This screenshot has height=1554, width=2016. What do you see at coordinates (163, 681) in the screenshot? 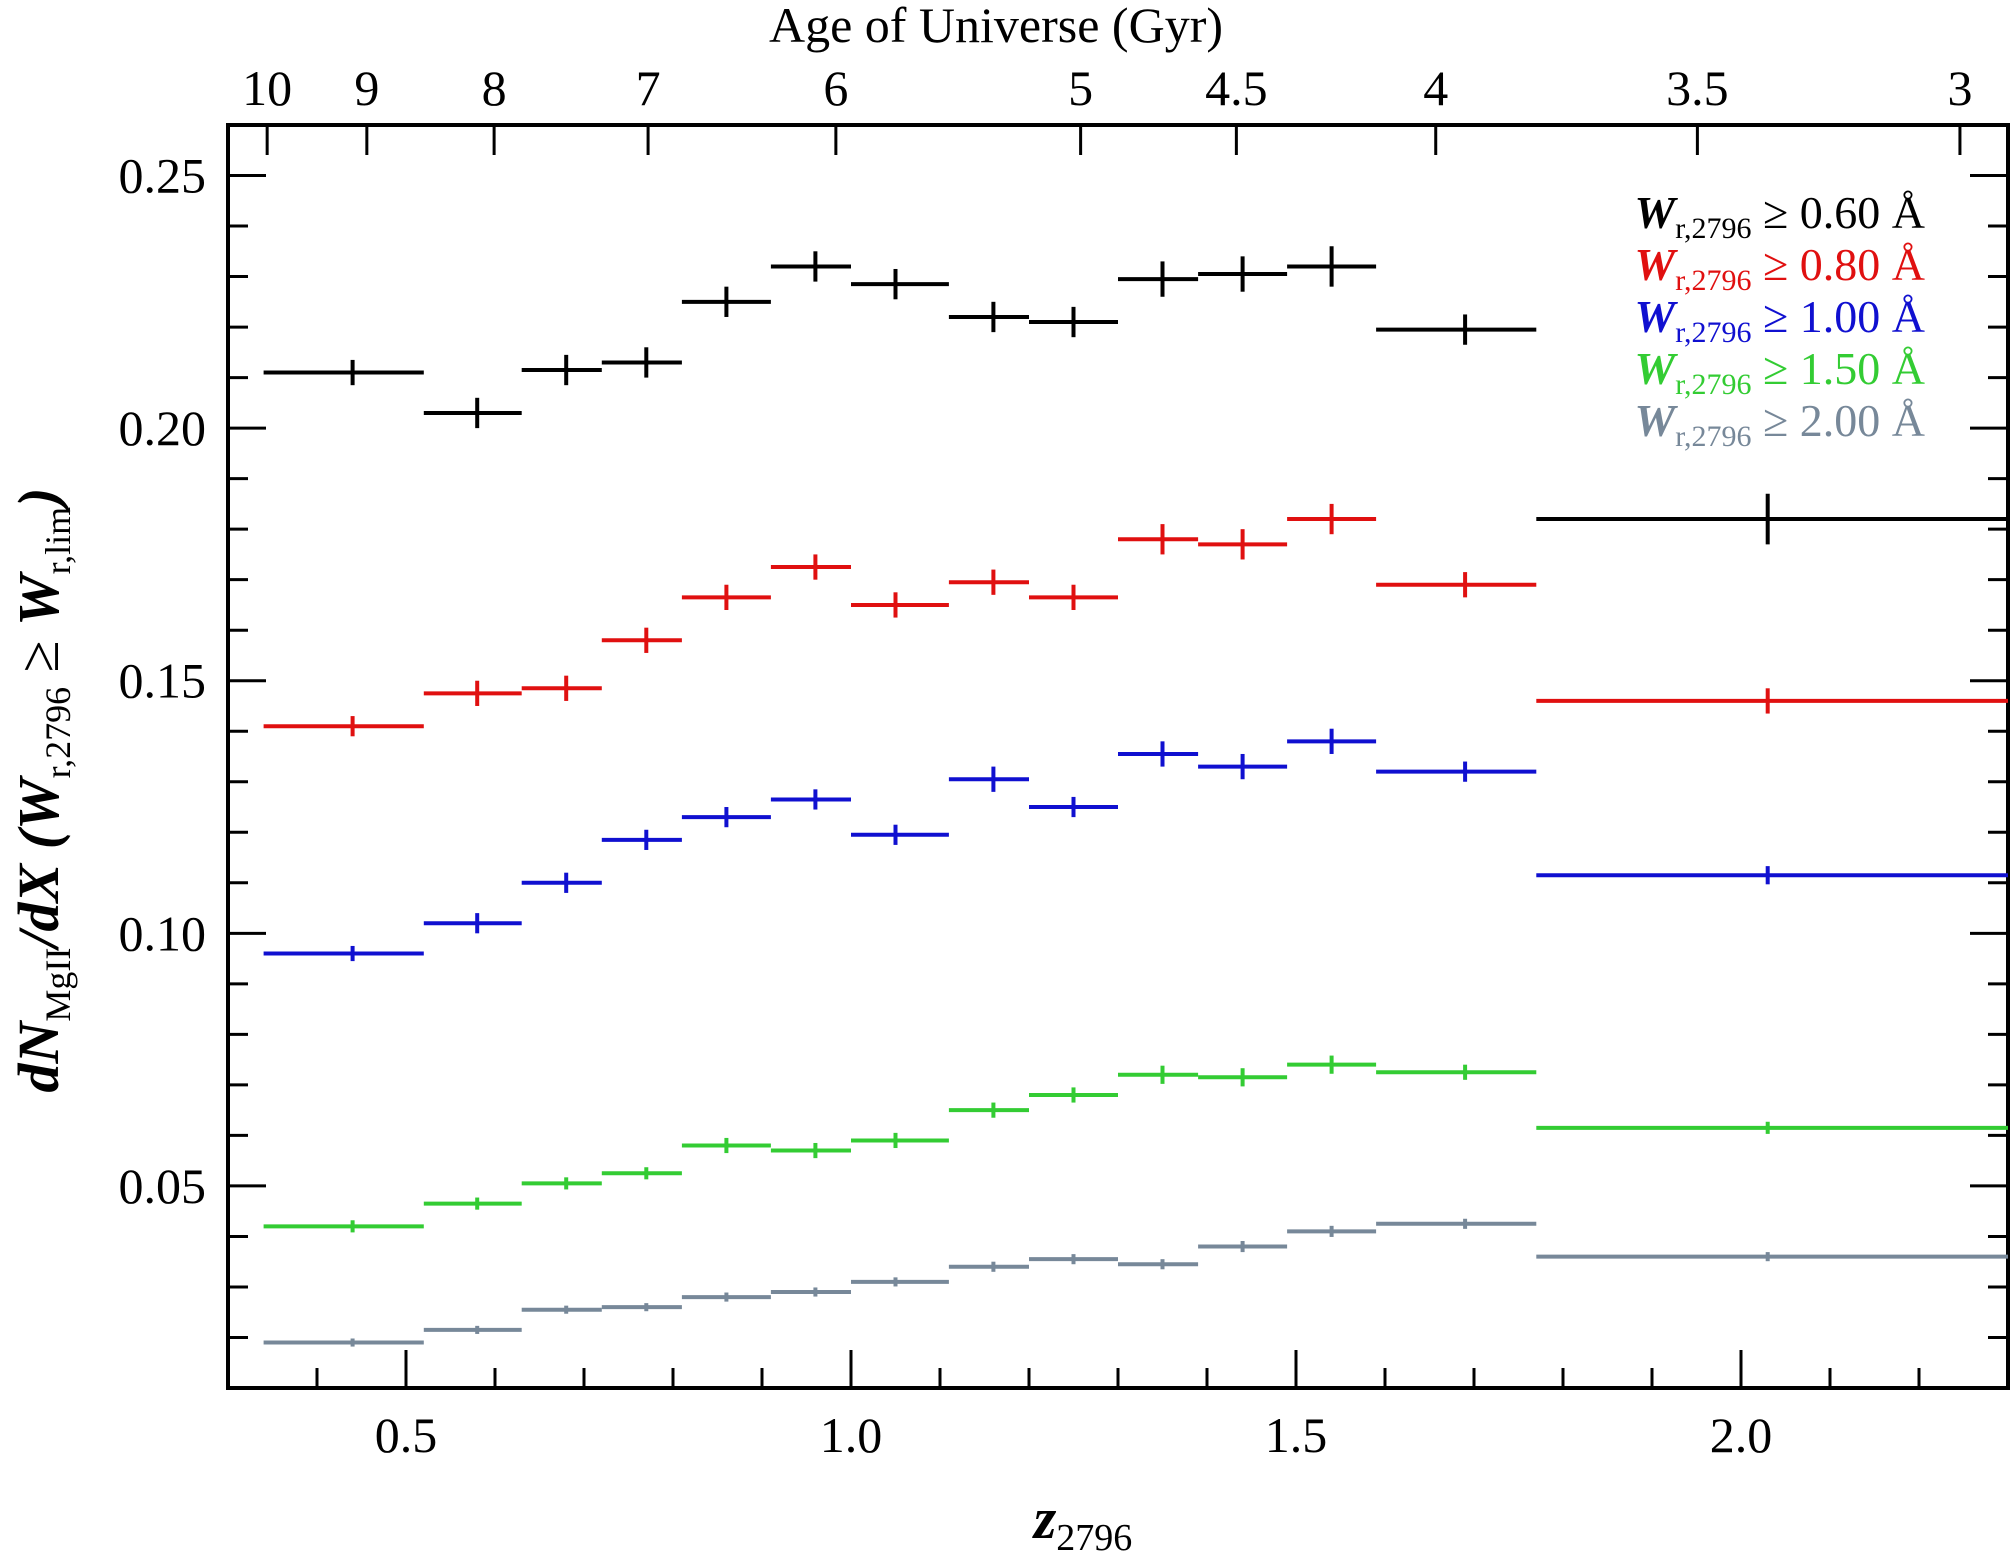
I see `y-tick-label: 0.15` at bounding box center [163, 681].